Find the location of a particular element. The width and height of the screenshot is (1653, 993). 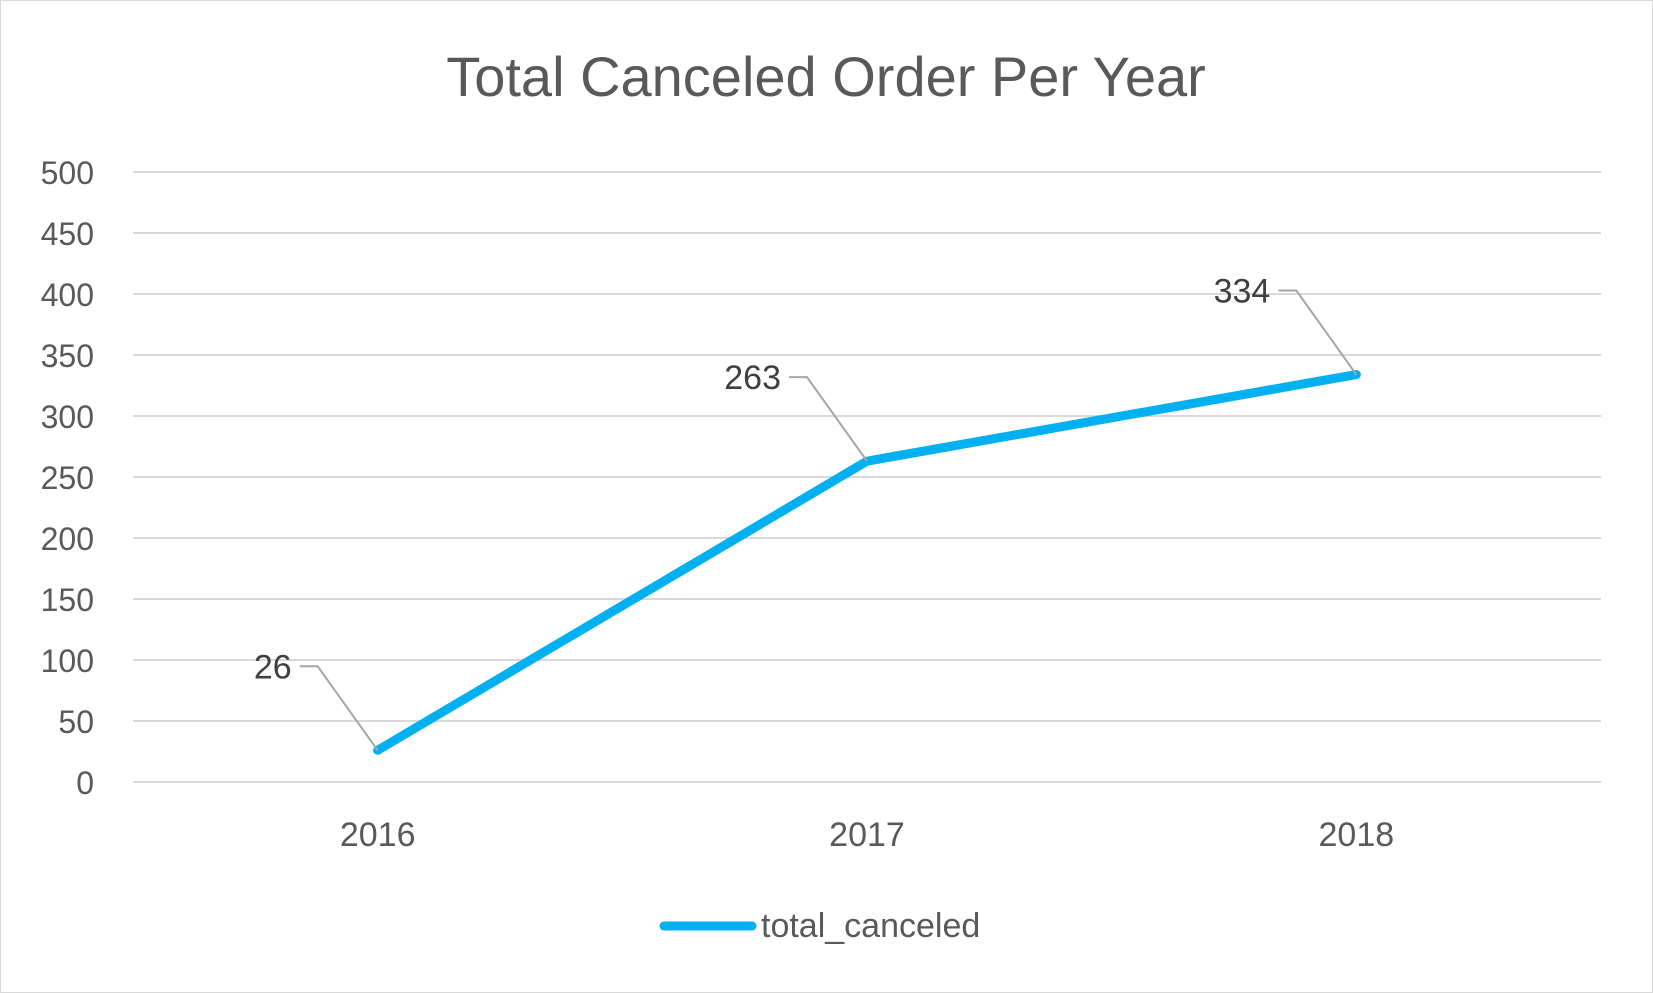

data-label: 263 is located at coordinates (752, 378).